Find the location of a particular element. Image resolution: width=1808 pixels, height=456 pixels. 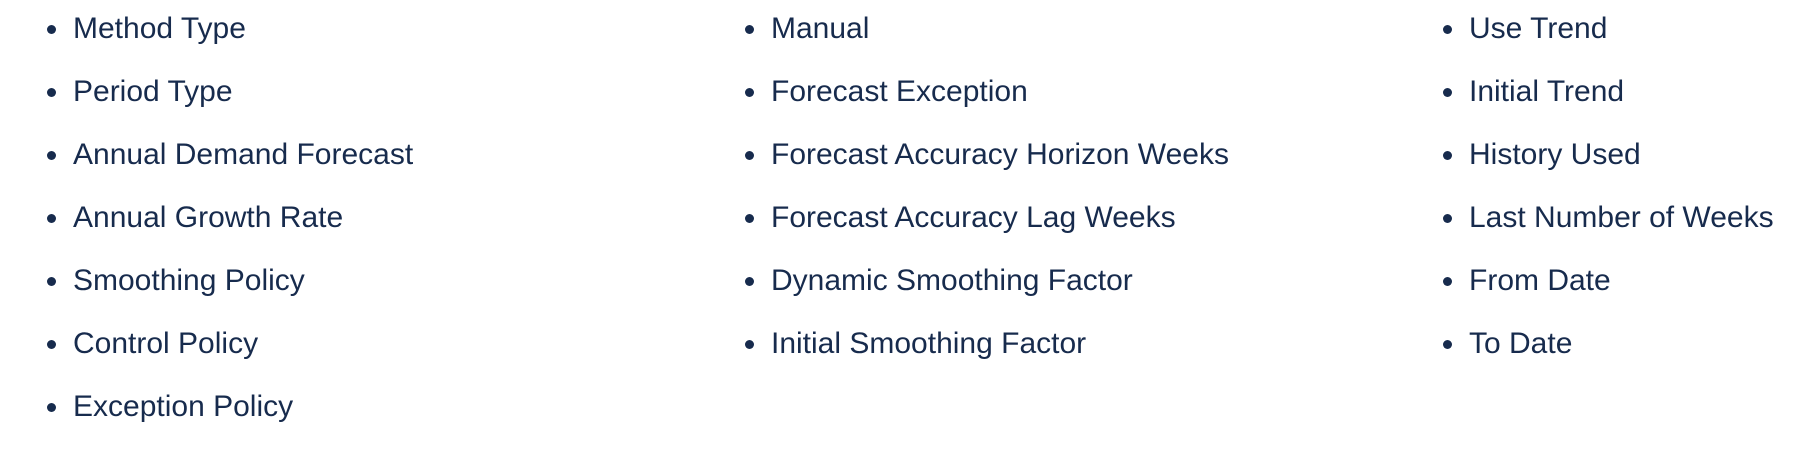

list-item-label: Initial Smoothing Factor is located at coordinates (929, 343).